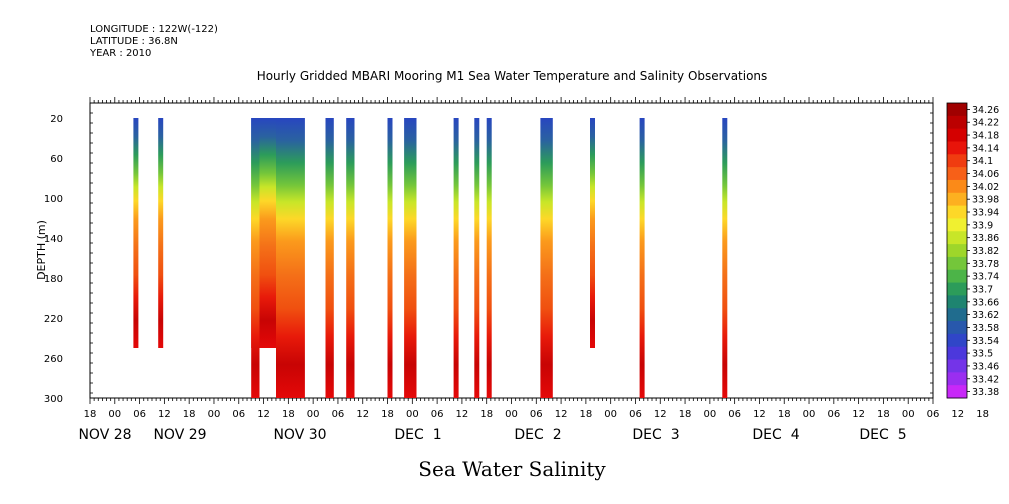  Describe the element at coordinates (985, 238) in the screenshot. I see `colorbar-label: 33.86` at that location.